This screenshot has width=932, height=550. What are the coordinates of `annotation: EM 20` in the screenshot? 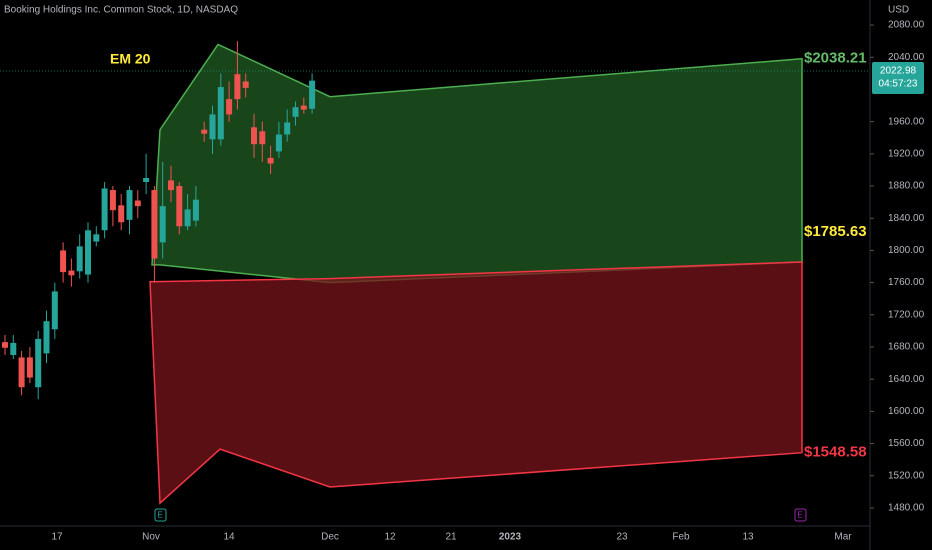 It's located at (130, 59).